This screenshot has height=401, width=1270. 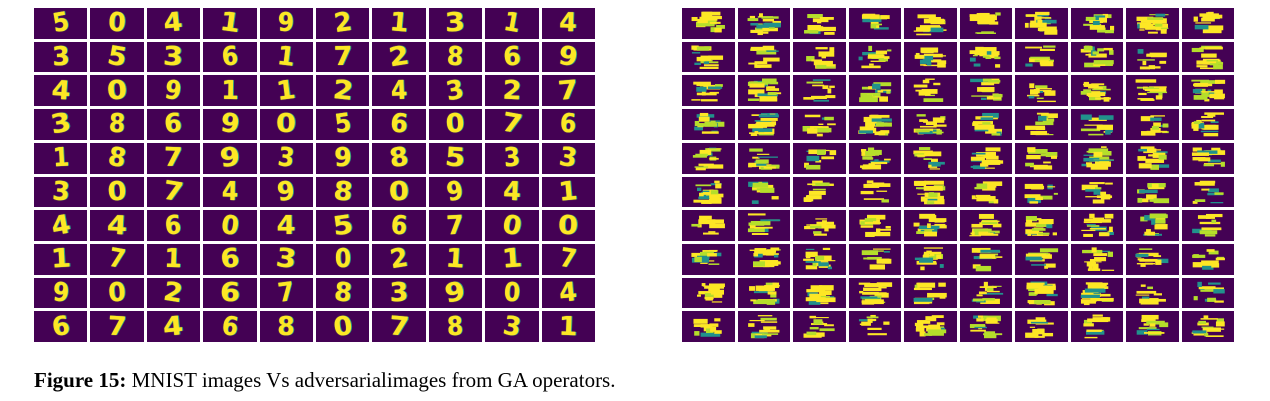 What do you see at coordinates (173, 192) in the screenshot?
I see `mnist-digit: 7` at bounding box center [173, 192].